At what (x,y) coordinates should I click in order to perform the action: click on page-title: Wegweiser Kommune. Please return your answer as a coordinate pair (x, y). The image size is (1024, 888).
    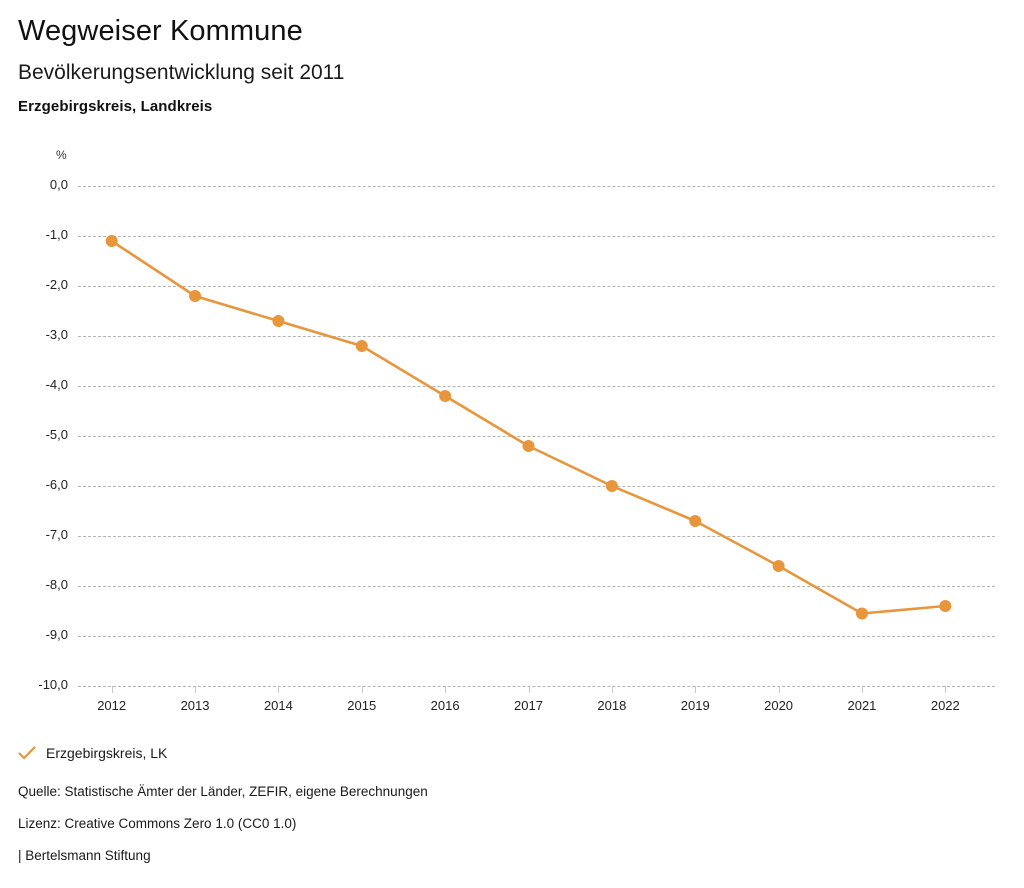
    Looking at the image, I should click on (160, 31).